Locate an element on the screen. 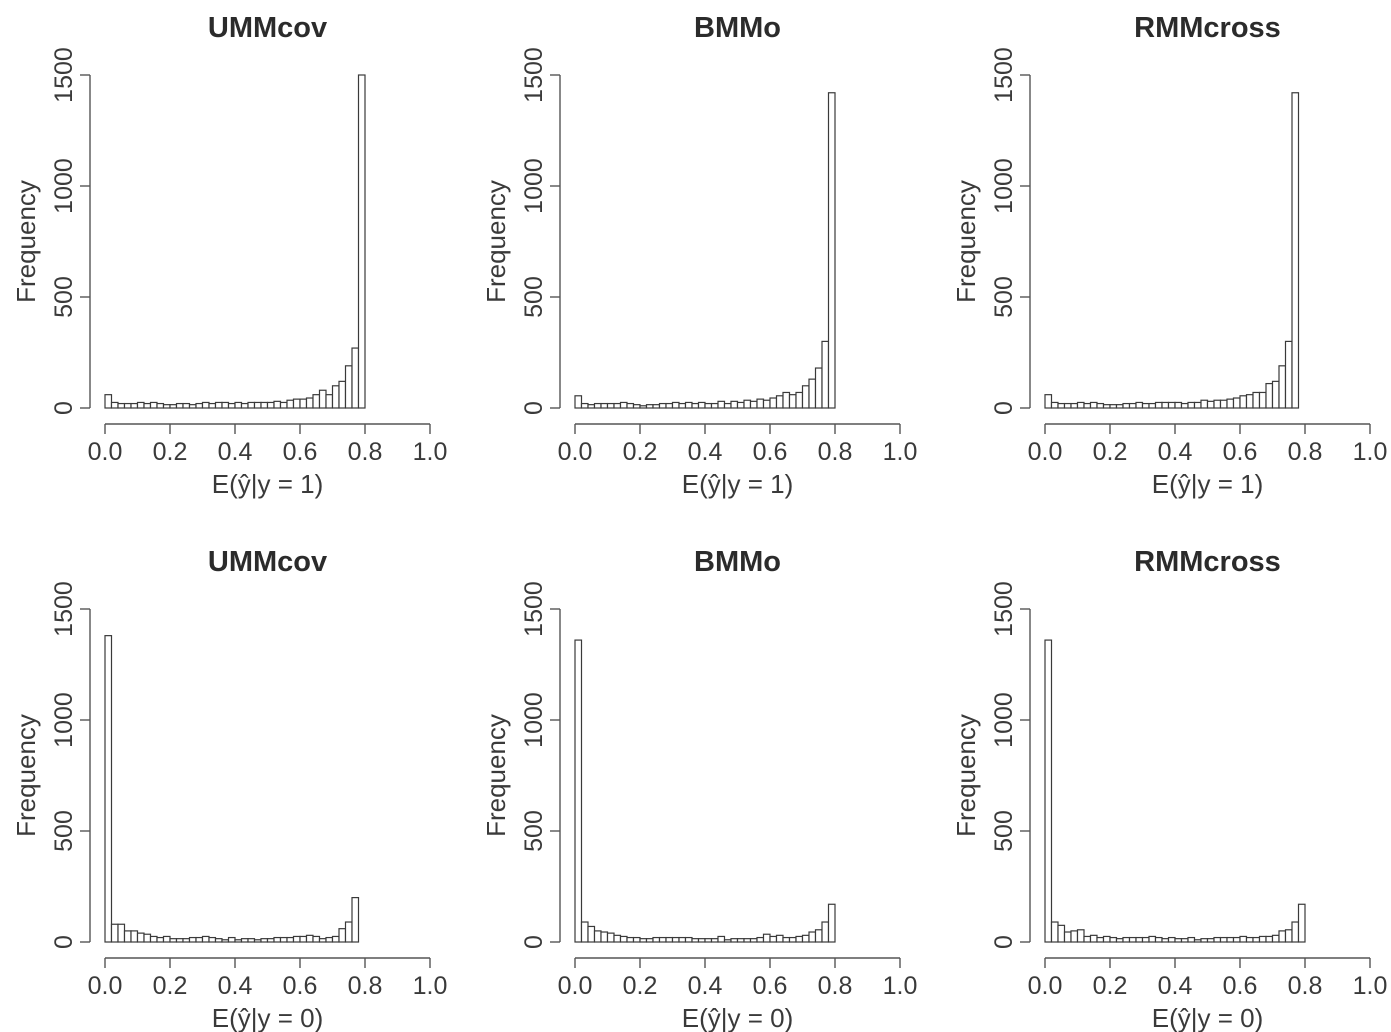 The height and width of the screenshot is (1032, 1391). x-tick-label: 0.0 is located at coordinates (575, 986).